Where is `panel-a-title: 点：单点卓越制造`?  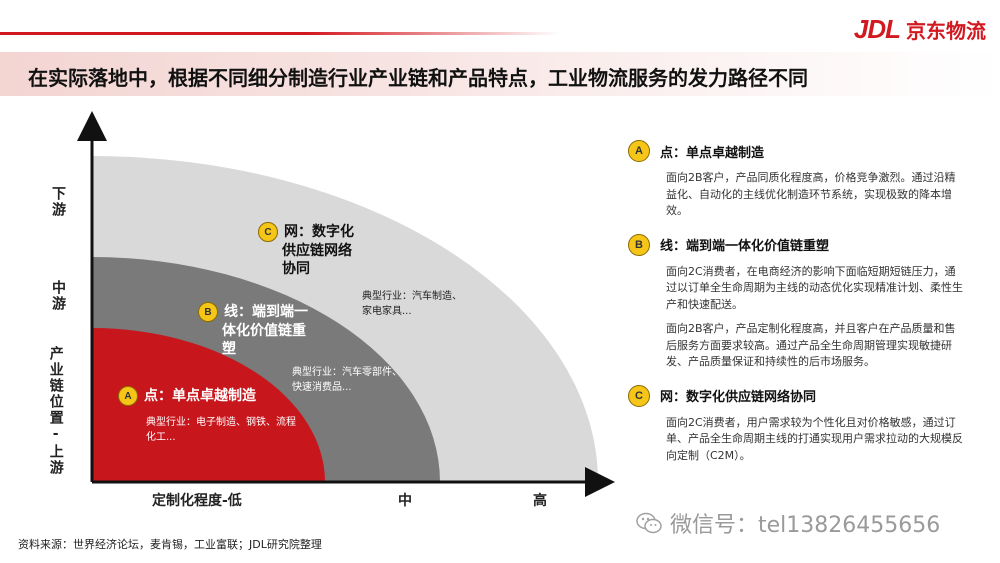
panel-a-title: 点：单点卓越制造 is located at coordinates (712, 153).